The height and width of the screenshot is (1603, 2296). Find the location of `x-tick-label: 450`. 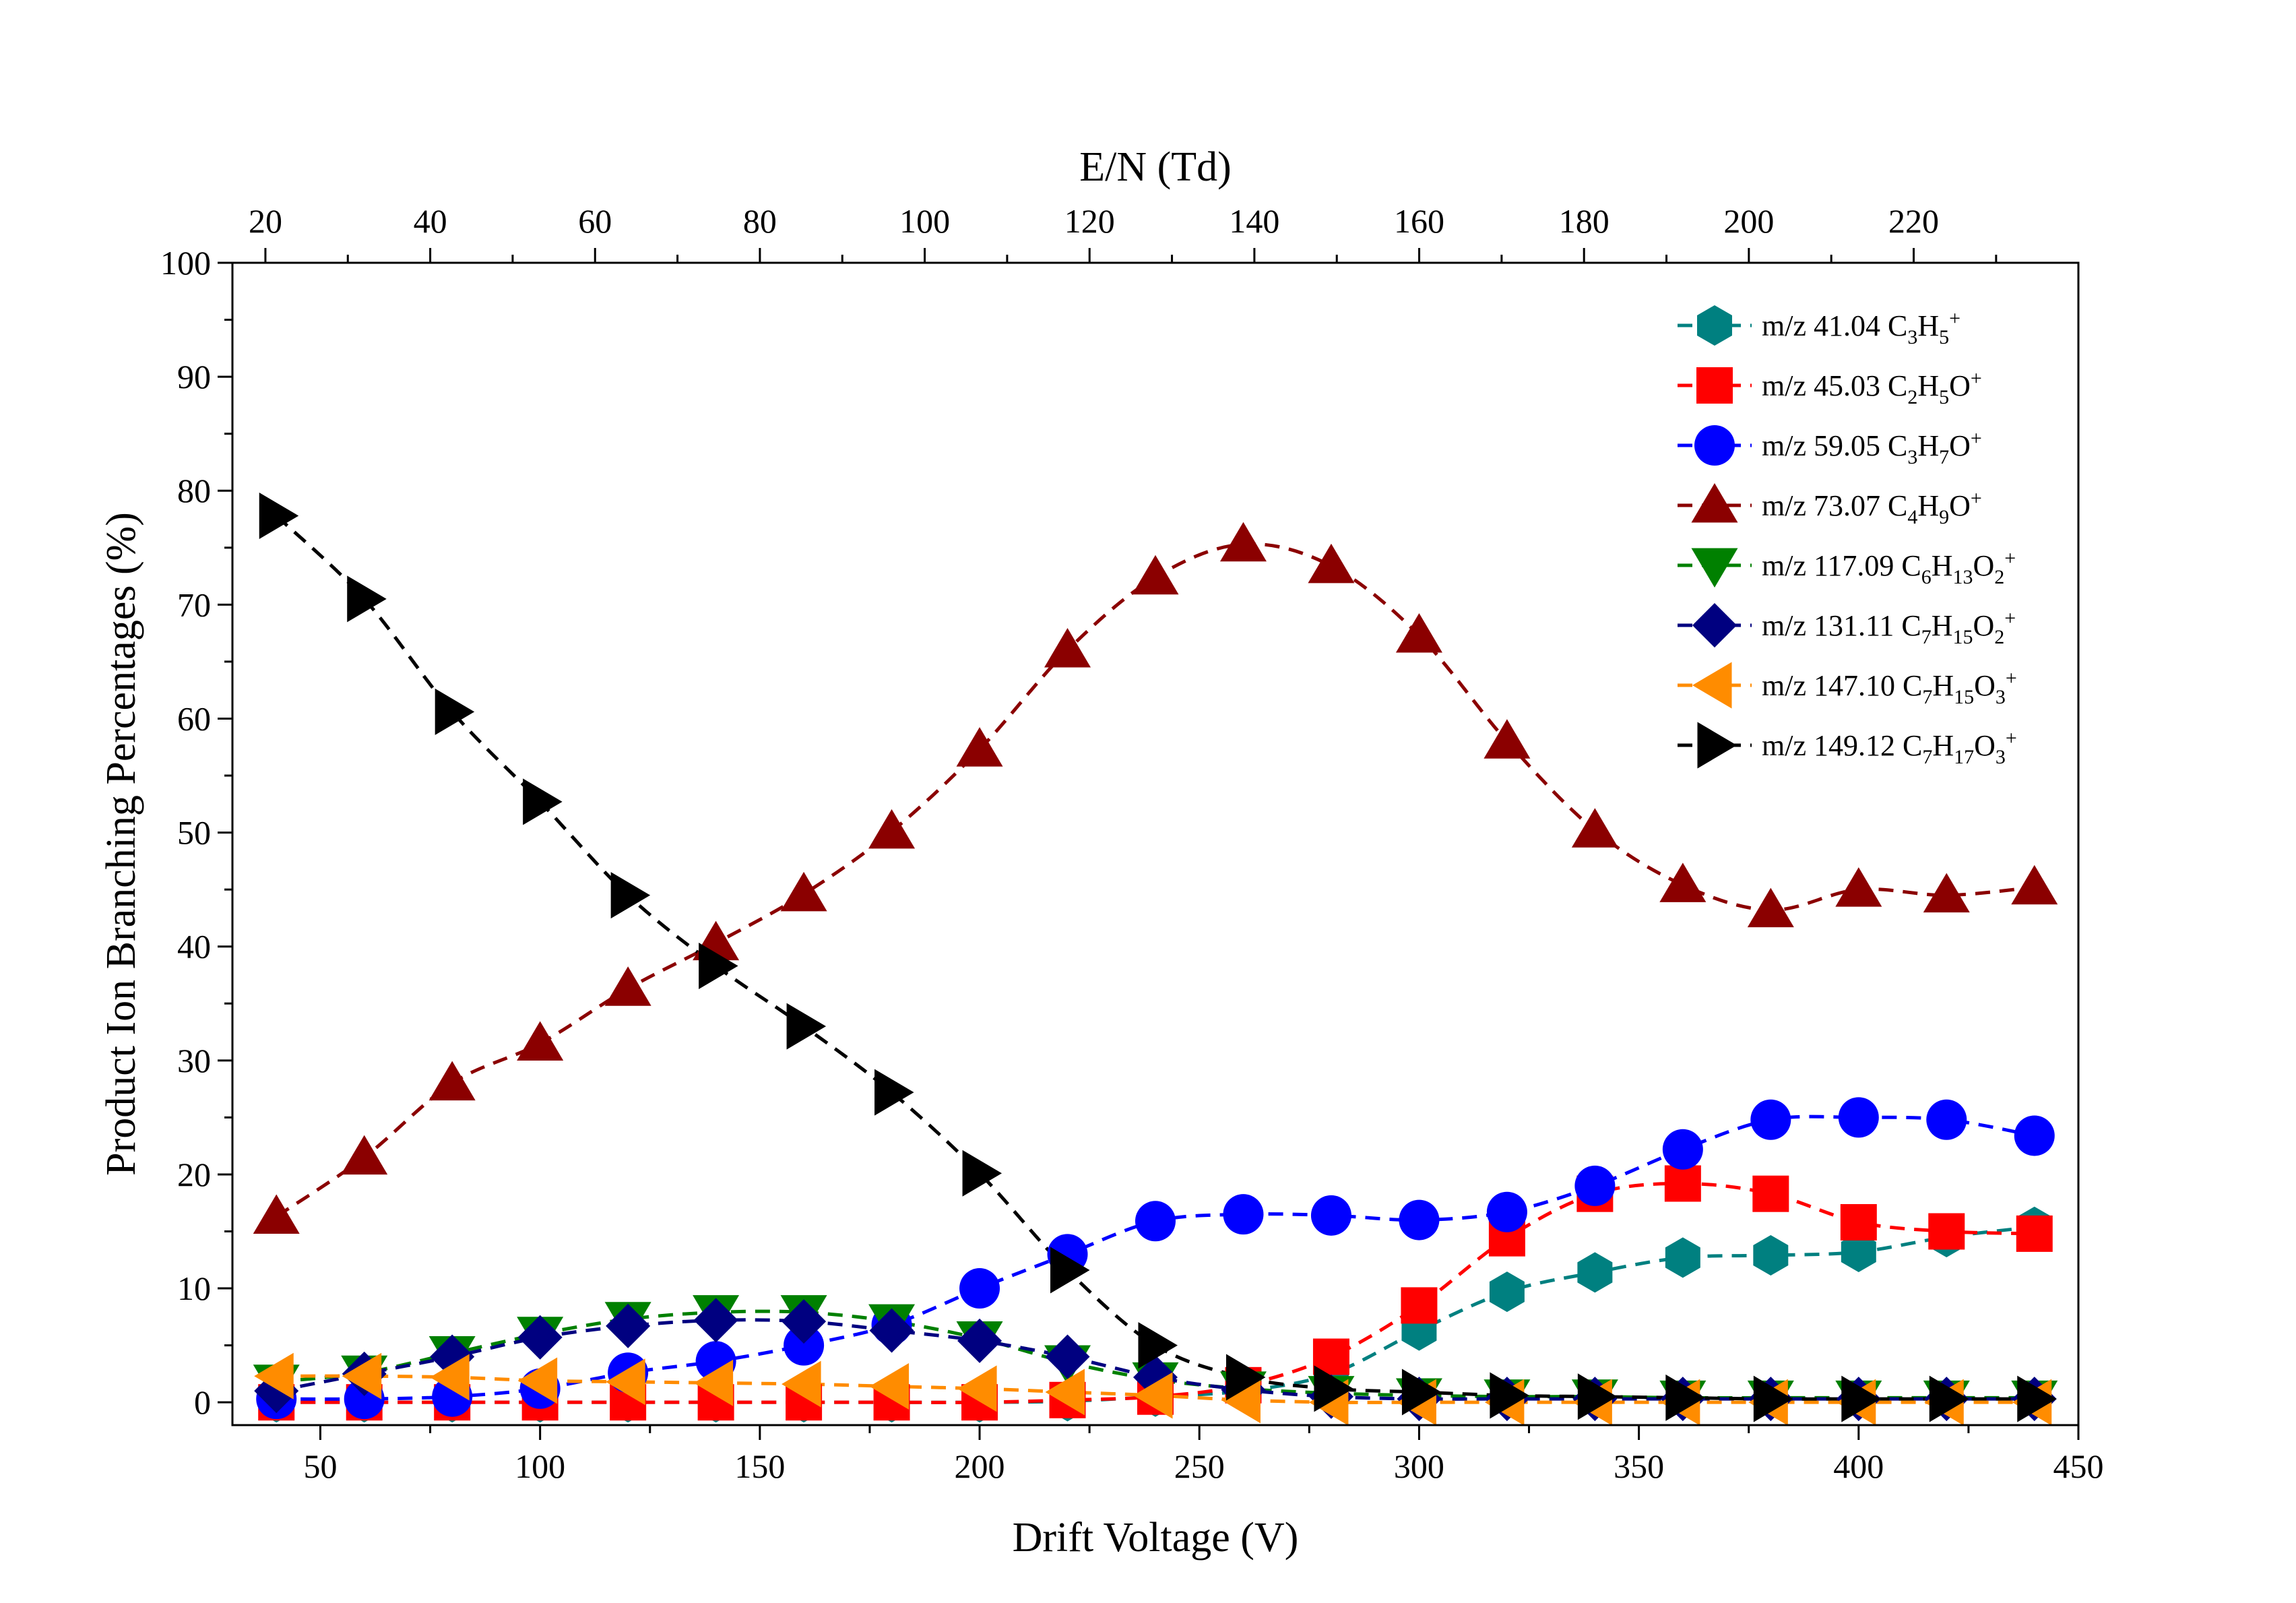

x-tick-label: 450 is located at coordinates (2078, 1466).